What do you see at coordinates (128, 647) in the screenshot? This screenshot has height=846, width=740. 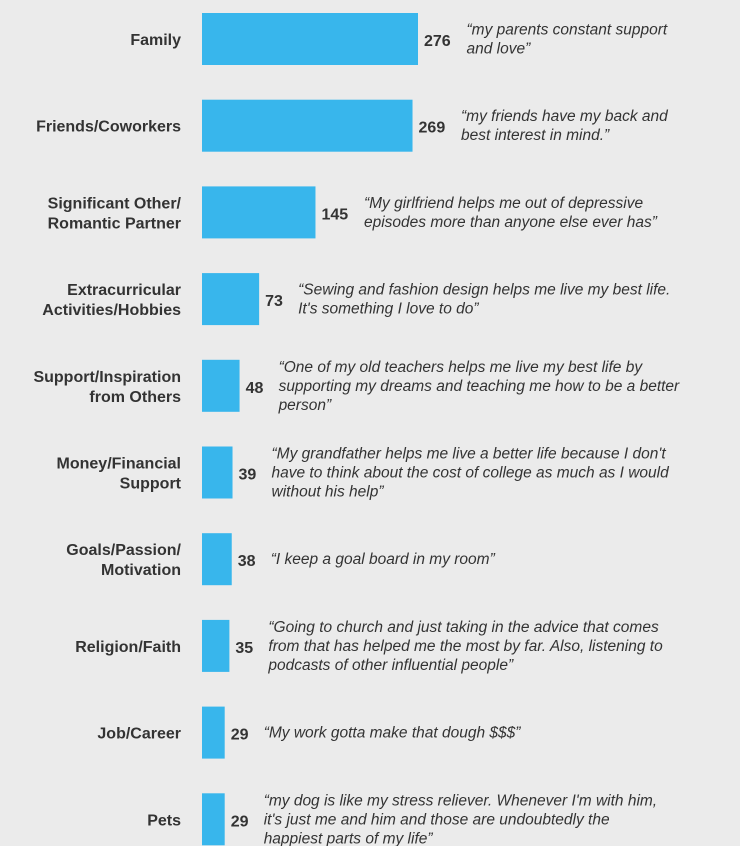 I see `category-label: Religion/Faith` at bounding box center [128, 647].